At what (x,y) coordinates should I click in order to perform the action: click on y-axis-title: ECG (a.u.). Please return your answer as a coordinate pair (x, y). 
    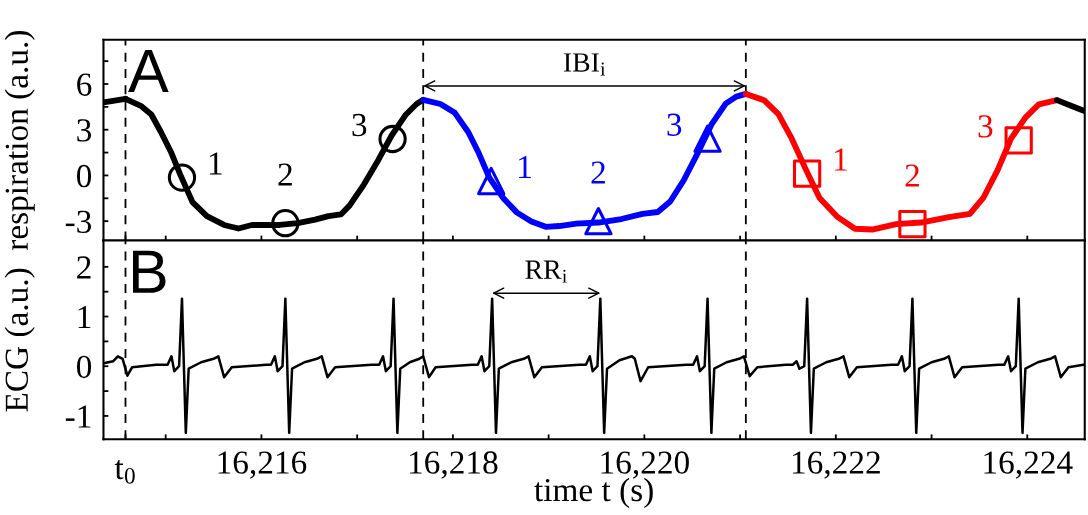
    Looking at the image, I should click on (19, 340).